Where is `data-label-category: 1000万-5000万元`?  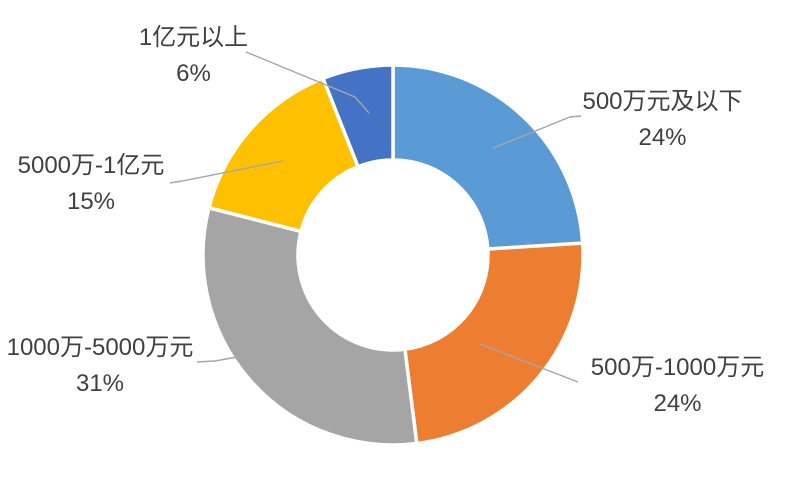
data-label-category: 1000万-5000万元 is located at coordinates (100, 347).